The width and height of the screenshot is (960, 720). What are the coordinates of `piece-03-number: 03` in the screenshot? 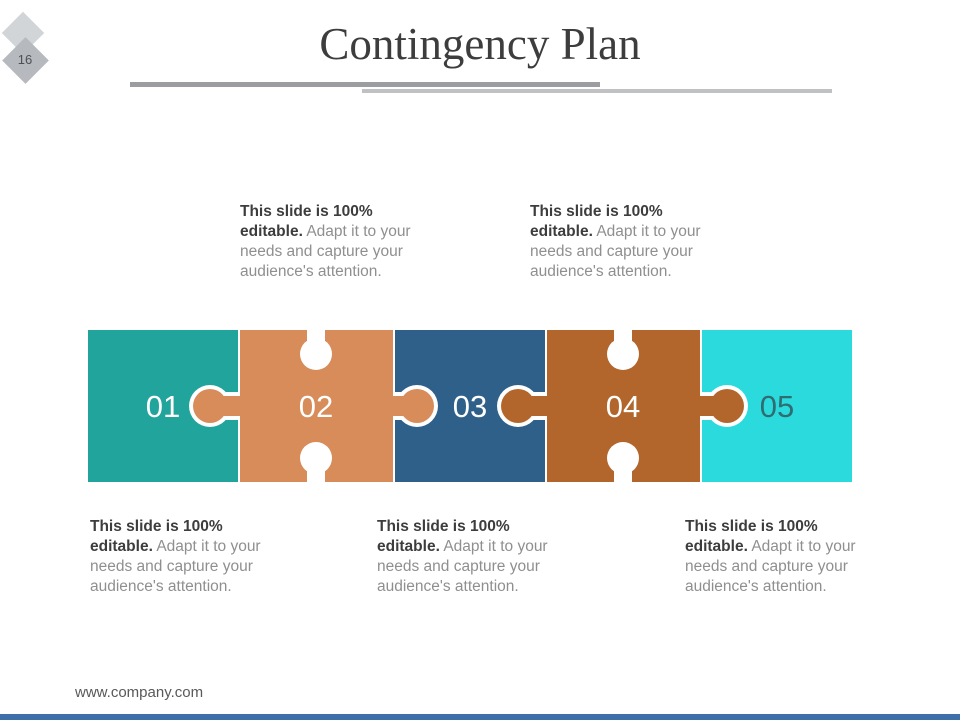 It's located at (470, 406).